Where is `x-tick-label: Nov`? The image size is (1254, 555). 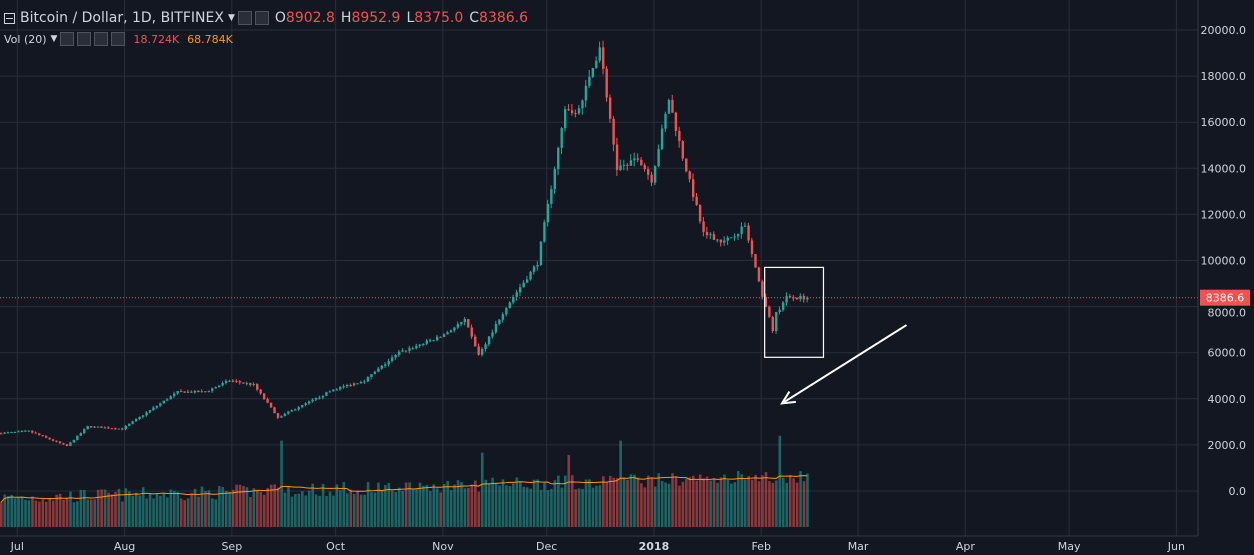
x-tick-label: Nov is located at coordinates (443, 546).